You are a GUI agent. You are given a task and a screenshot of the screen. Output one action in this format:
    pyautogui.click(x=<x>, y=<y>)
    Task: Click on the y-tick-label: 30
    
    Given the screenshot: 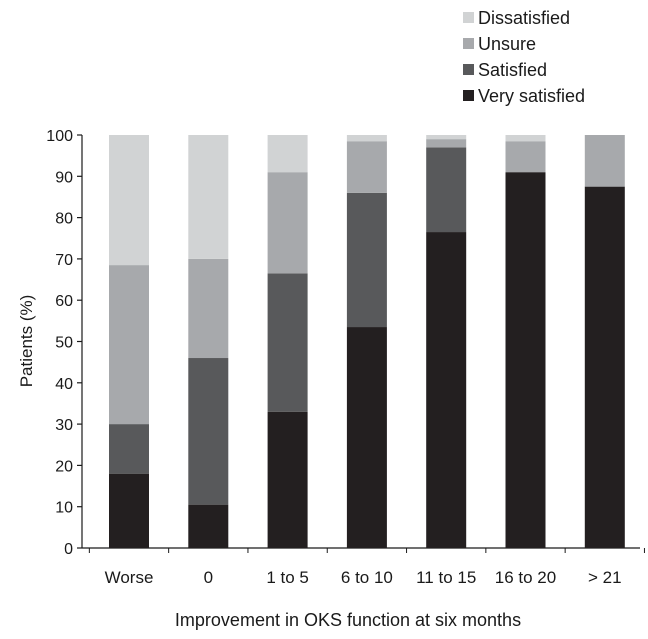 What is the action you would take?
    pyautogui.click(x=64, y=425)
    